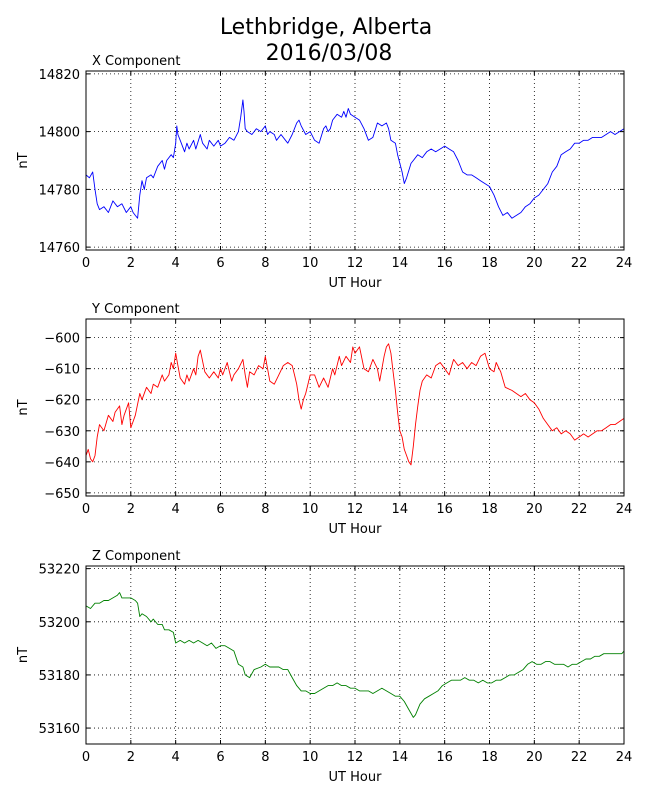 This screenshot has width=650, height=800. Describe the element at coordinates (355, 404) in the screenshot. I see `y-component-series-line` at that location.